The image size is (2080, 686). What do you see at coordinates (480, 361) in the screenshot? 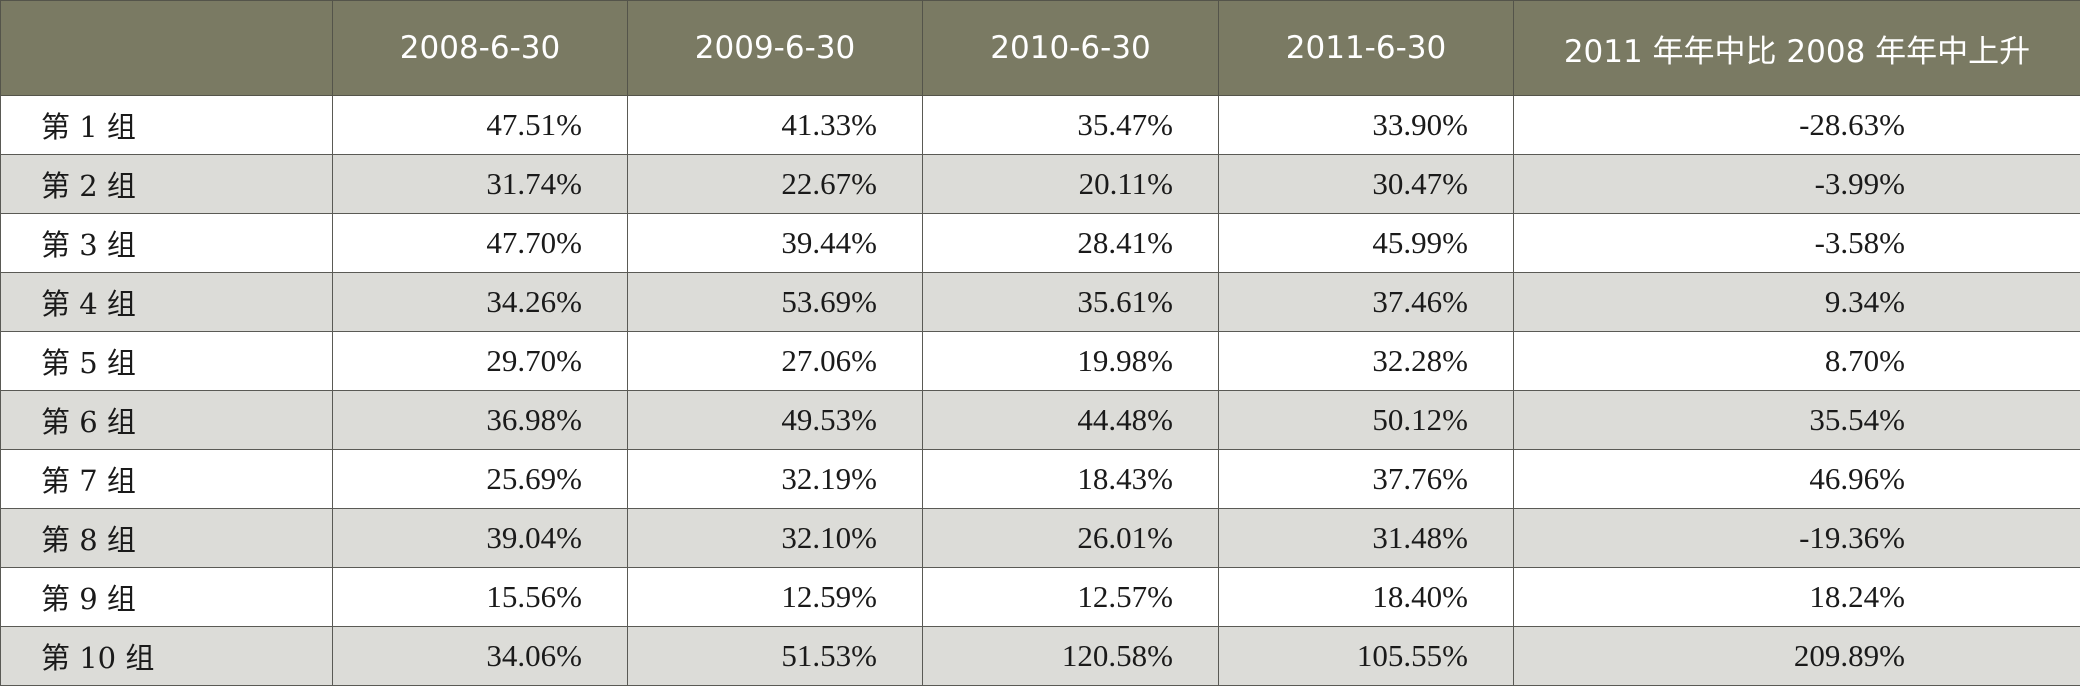
I see `value-cell: 29.70%` at bounding box center [480, 361].